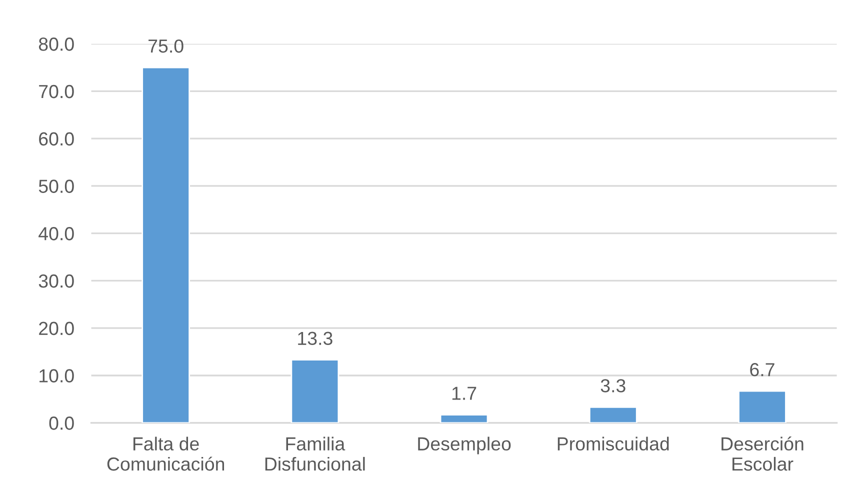  Describe the element at coordinates (464, 393) in the screenshot. I see `data-label: 1.7` at that location.